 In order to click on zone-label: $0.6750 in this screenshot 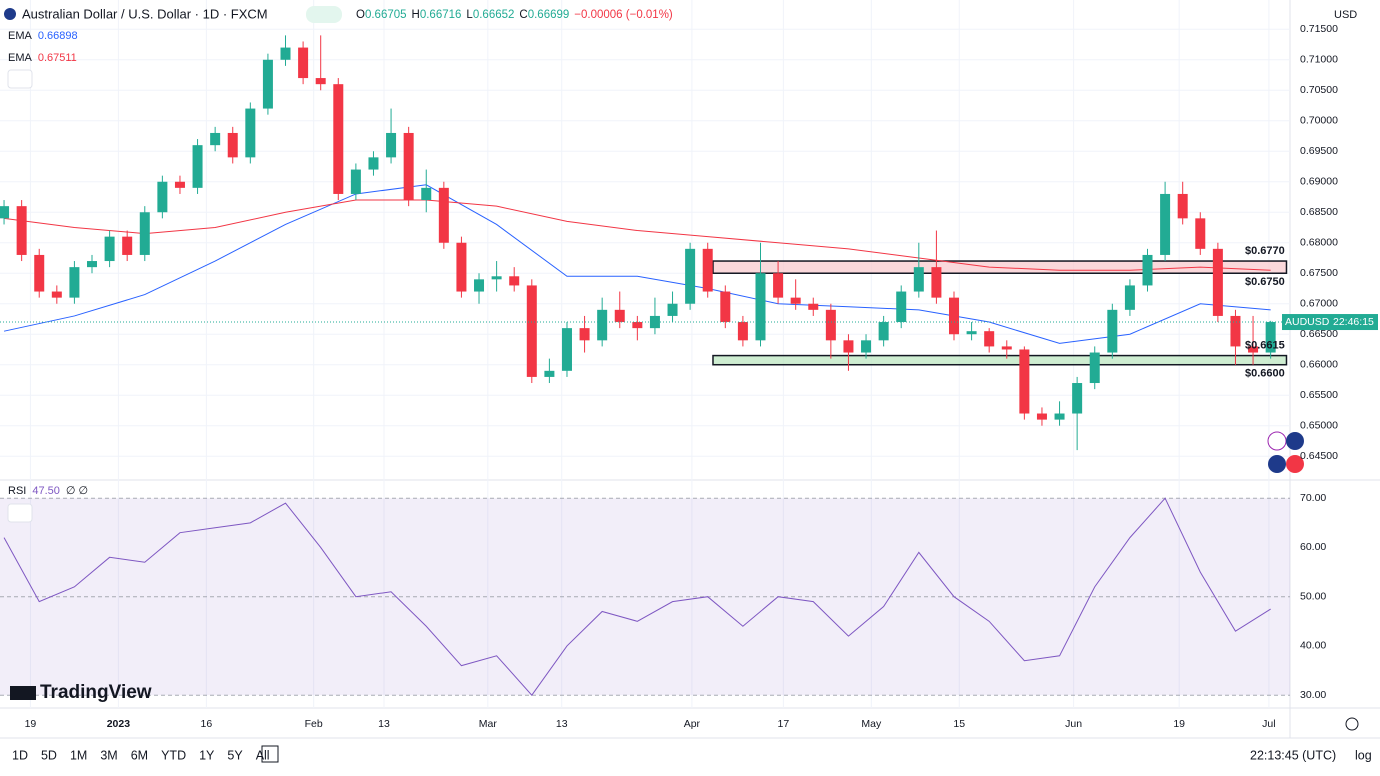, I will do `click(1265, 282)`.